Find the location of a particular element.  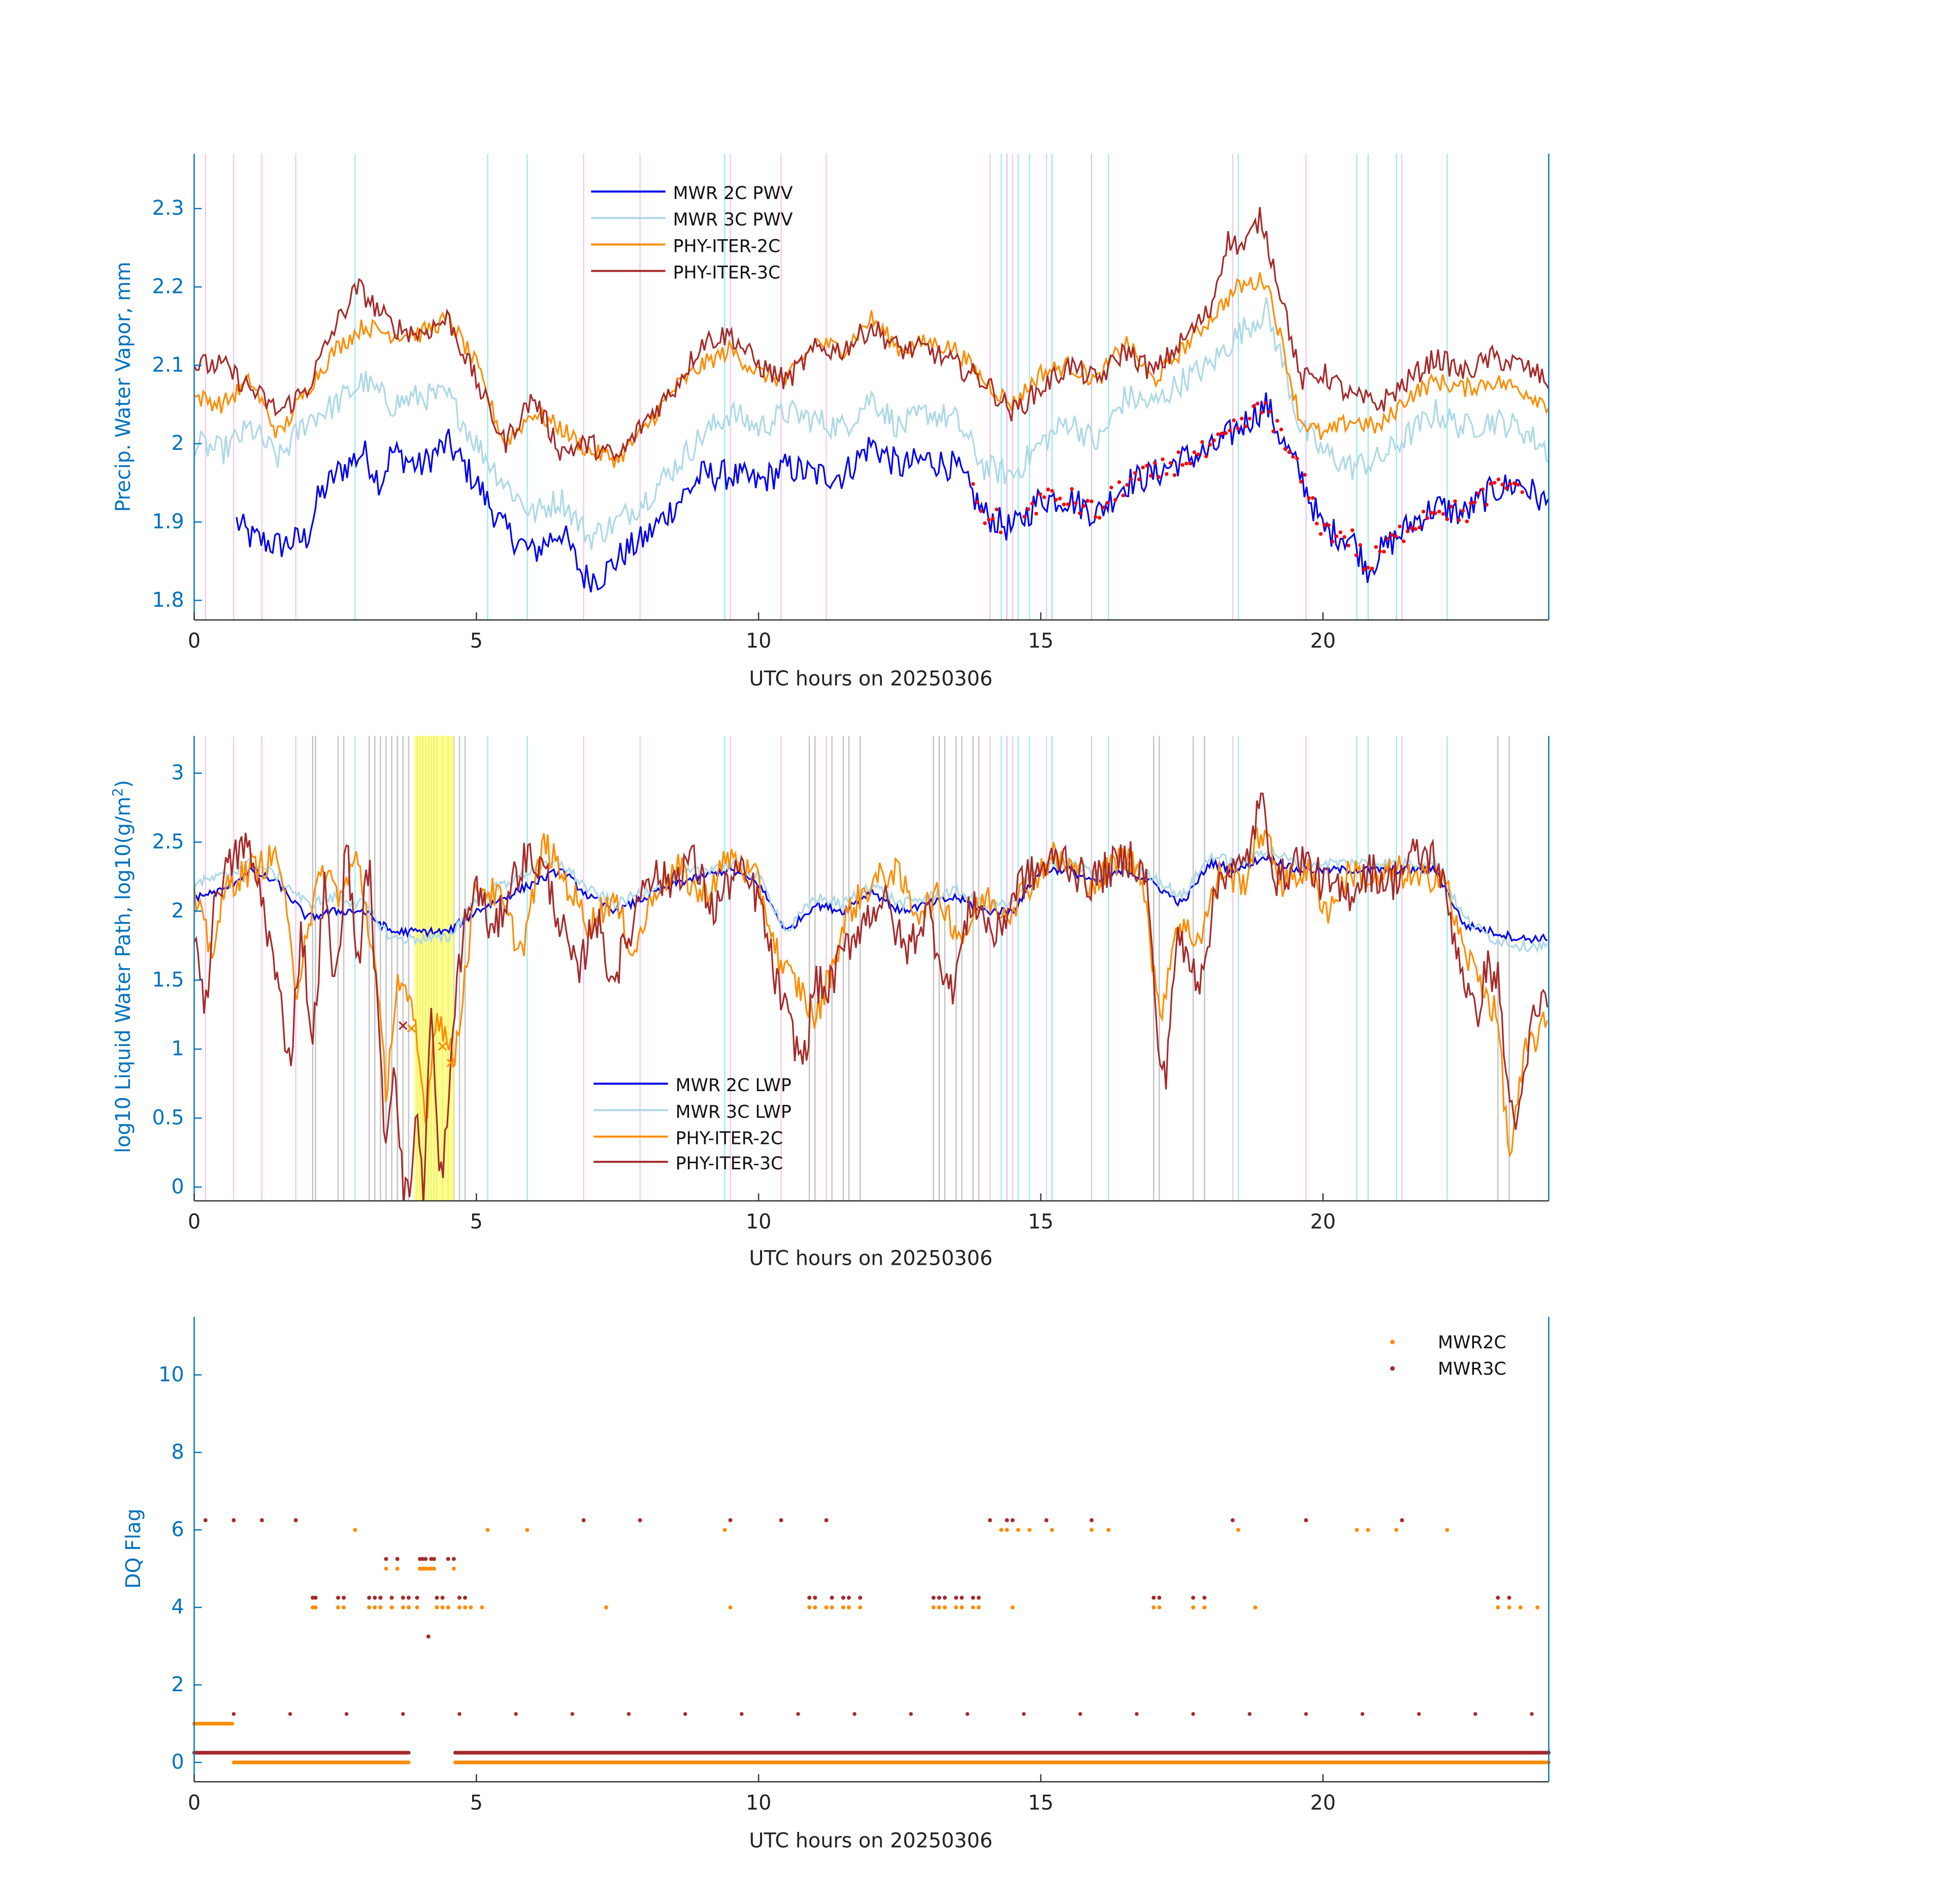

dq-legend-label-mwr2c: MWR2C is located at coordinates (1472, 1343).